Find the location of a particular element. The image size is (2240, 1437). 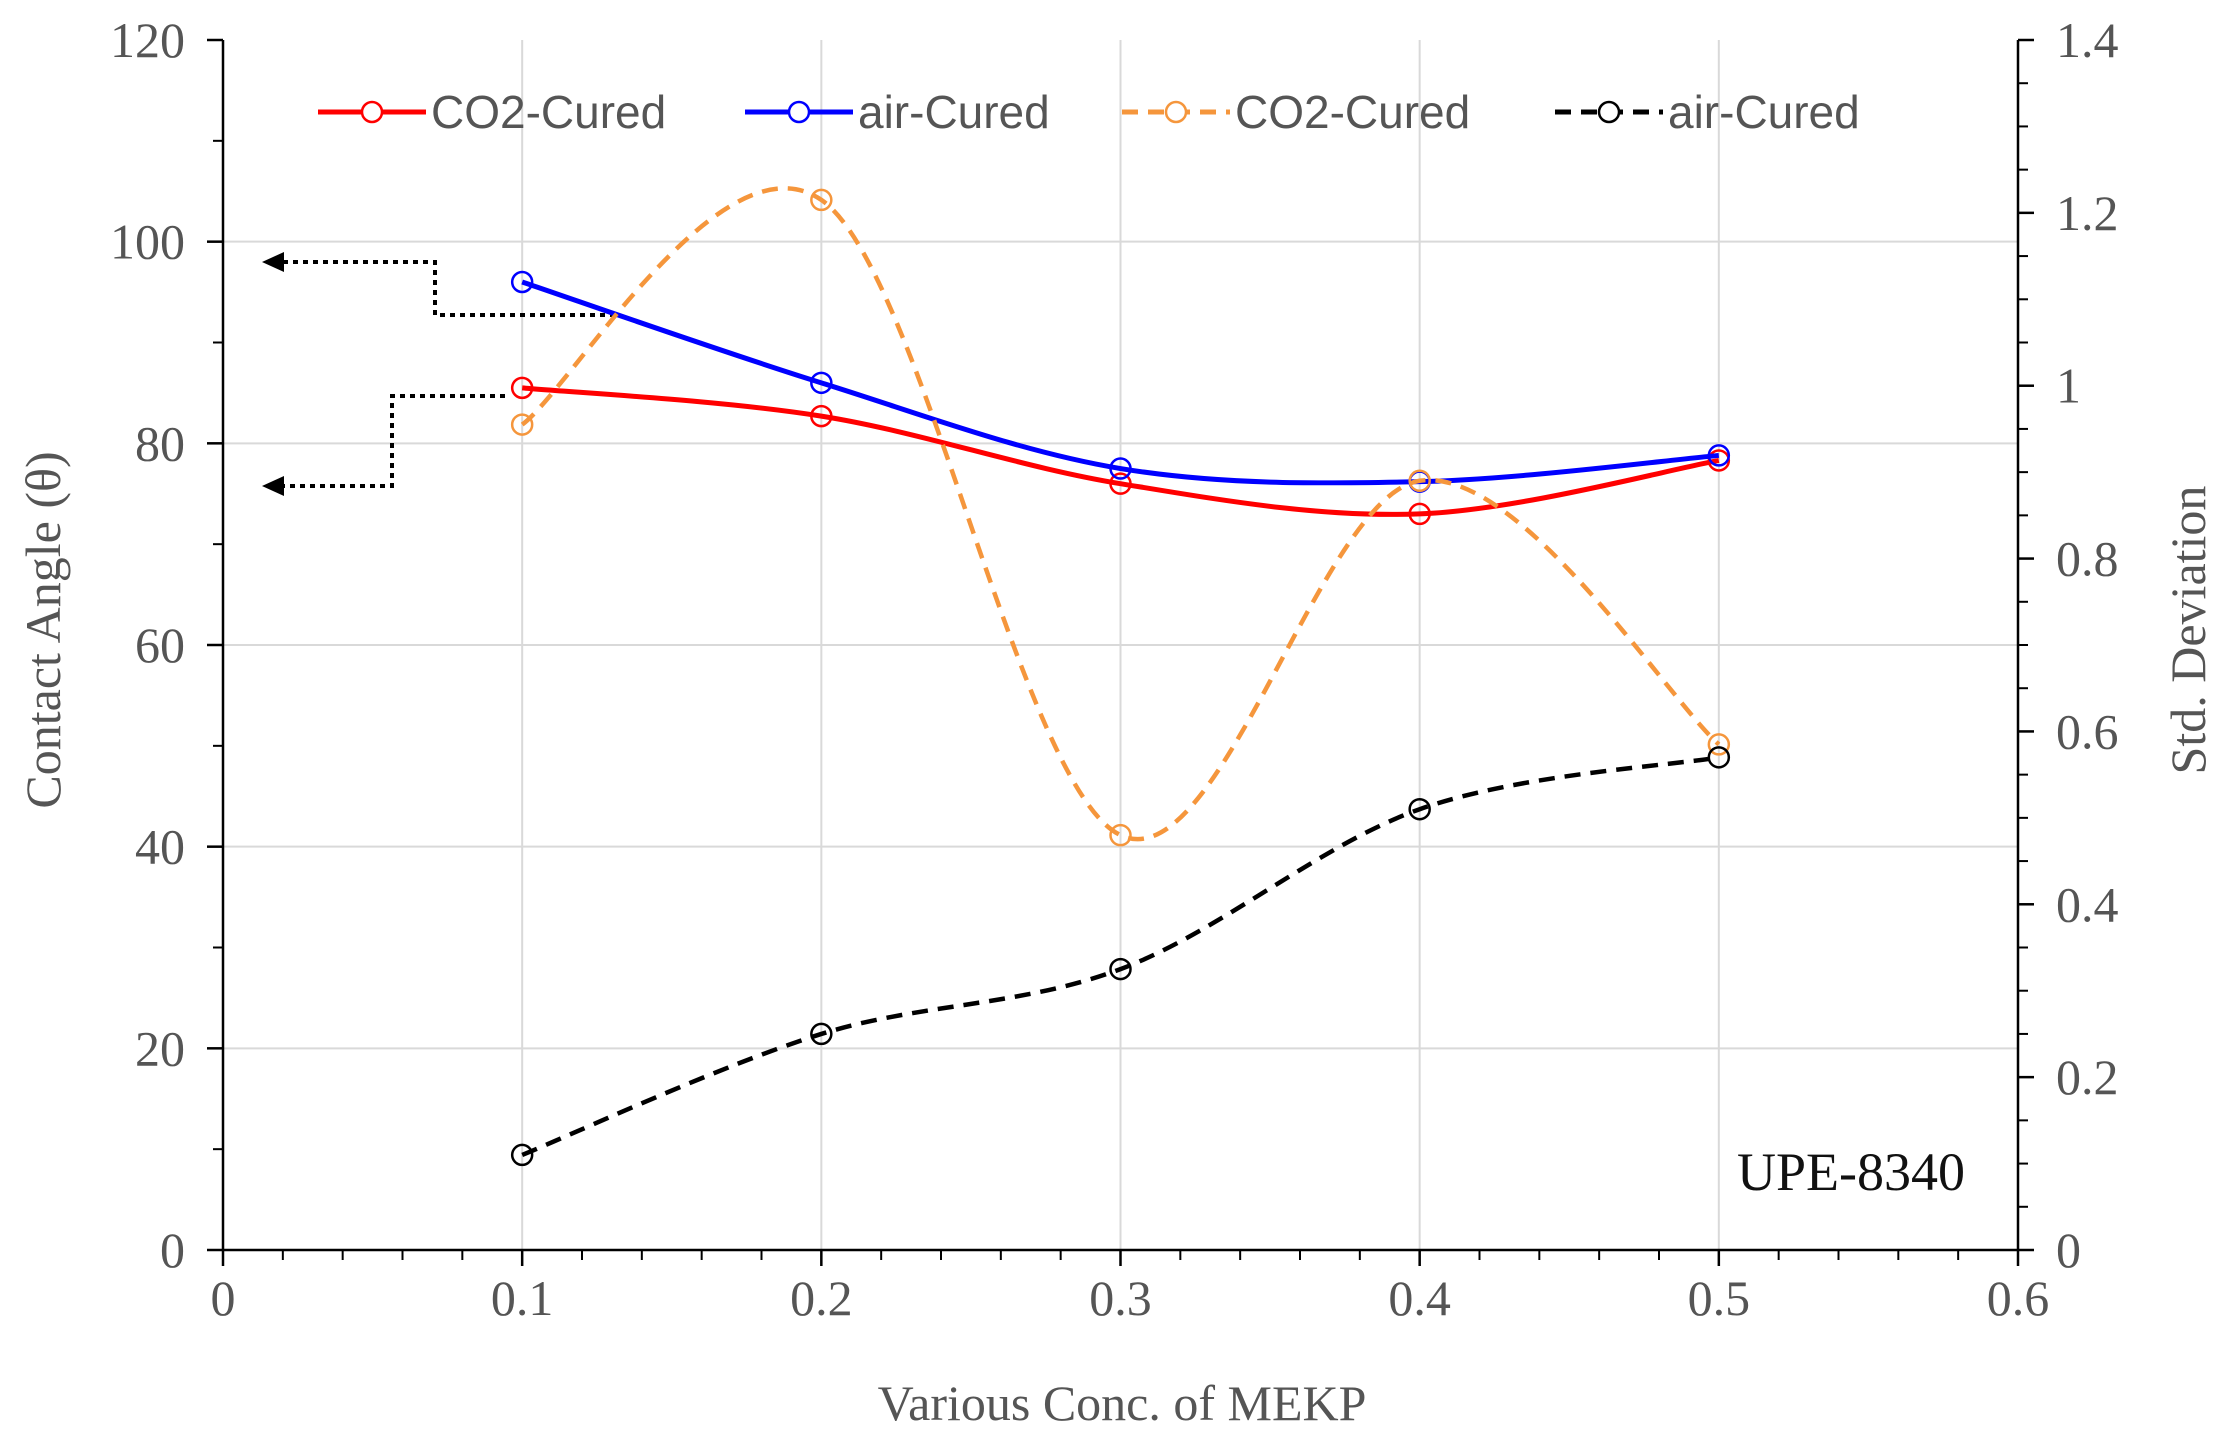

x-tick-label: 0.4 is located at coordinates (1419, 1298).